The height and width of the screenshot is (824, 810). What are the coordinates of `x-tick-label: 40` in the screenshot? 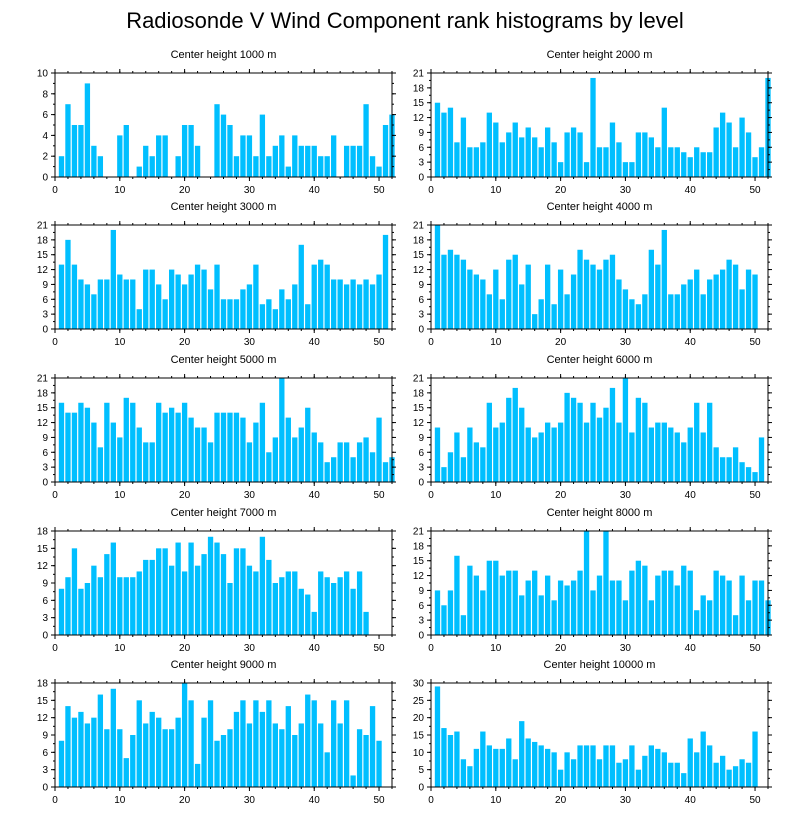 It's located at (691, 495).